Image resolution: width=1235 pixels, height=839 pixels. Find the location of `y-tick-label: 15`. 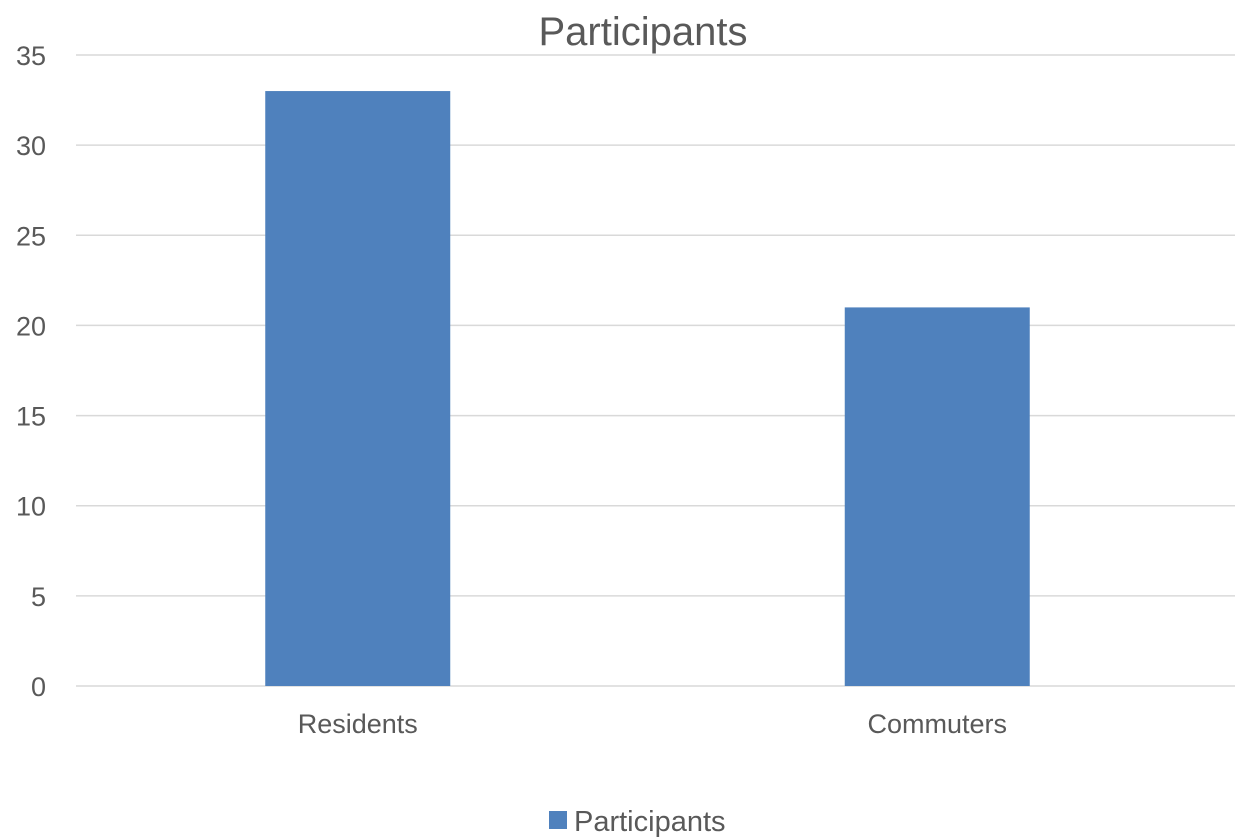

y-tick-label: 15 is located at coordinates (31, 417).